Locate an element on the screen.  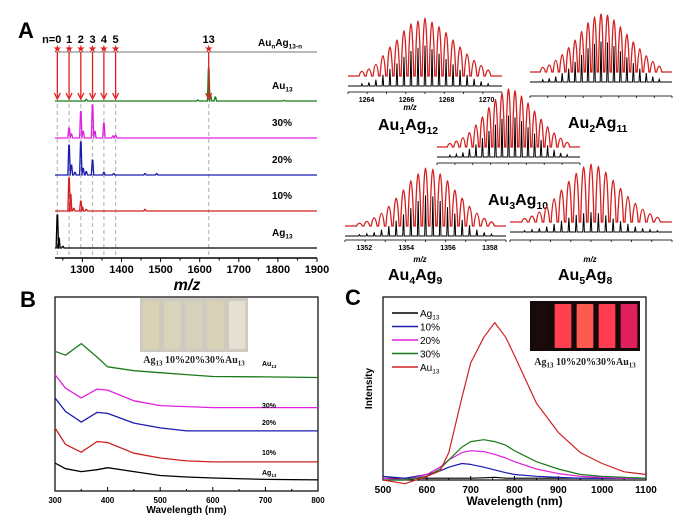
inset-x-tick-label: 1352 is located at coordinates (365, 248).